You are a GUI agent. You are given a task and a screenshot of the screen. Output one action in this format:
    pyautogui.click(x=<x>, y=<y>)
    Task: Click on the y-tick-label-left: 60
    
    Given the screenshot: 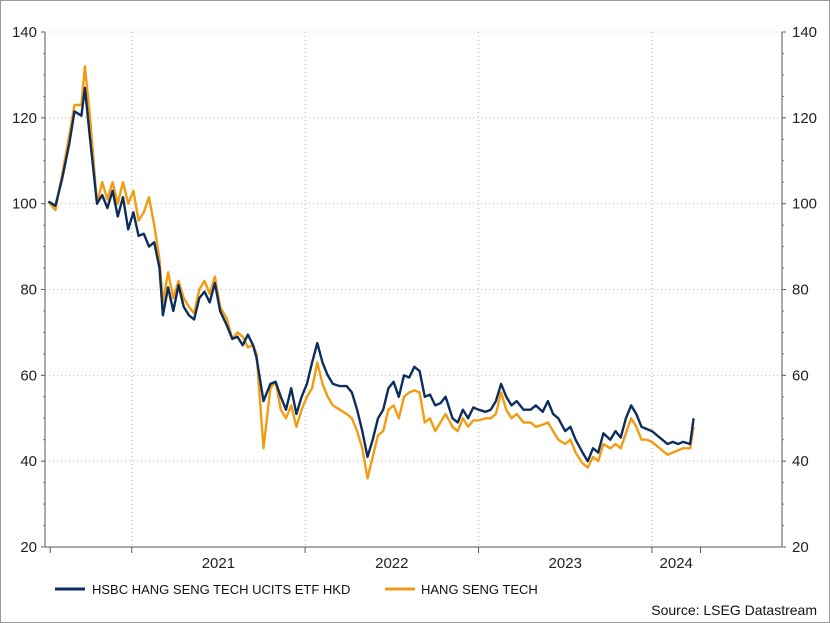 What is the action you would take?
    pyautogui.click(x=28, y=375)
    